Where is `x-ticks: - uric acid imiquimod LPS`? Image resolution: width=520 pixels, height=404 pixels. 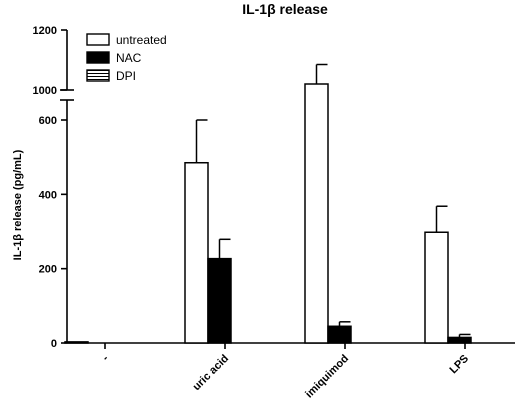 x-ticks: - uric acid imiquimod LPS is located at coordinates (285, 371).